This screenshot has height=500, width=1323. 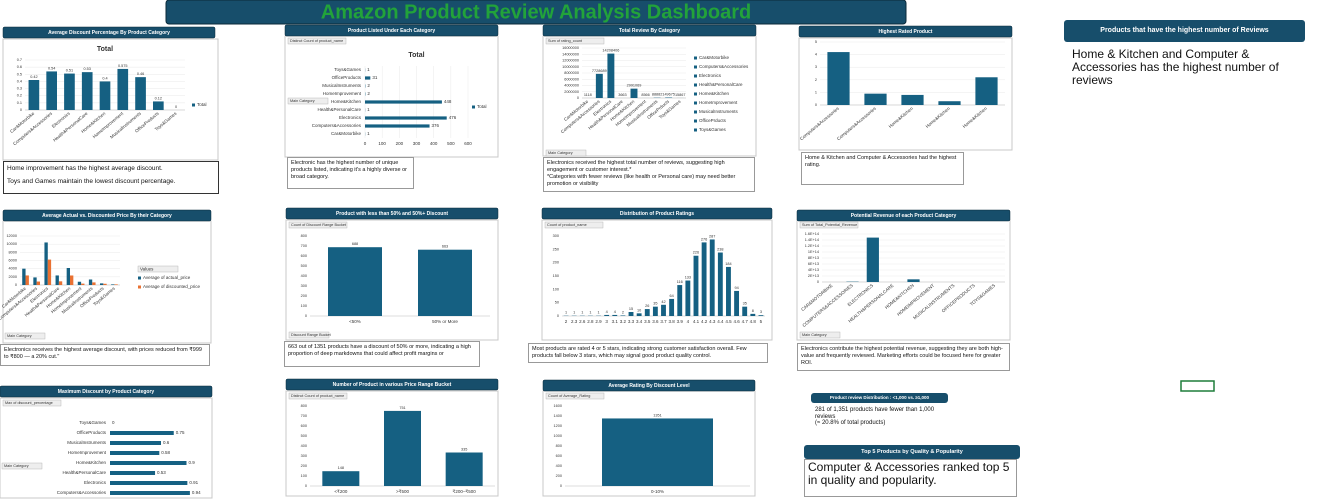 What do you see at coordinates (464, 450) in the screenshot?
I see `data-label: 335` at bounding box center [464, 450].